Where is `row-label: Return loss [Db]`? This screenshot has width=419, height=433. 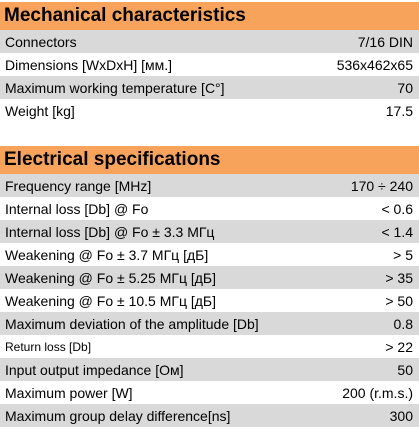
row-label: Return loss [Db] is located at coordinates (48, 346).